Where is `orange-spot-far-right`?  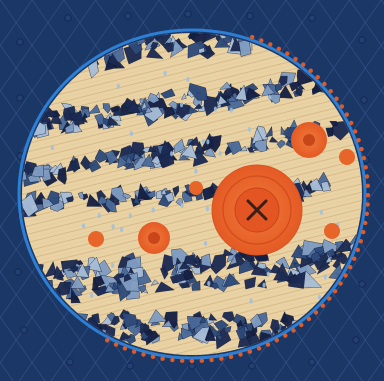
orange-spot-far-right is located at coordinates (347, 157).